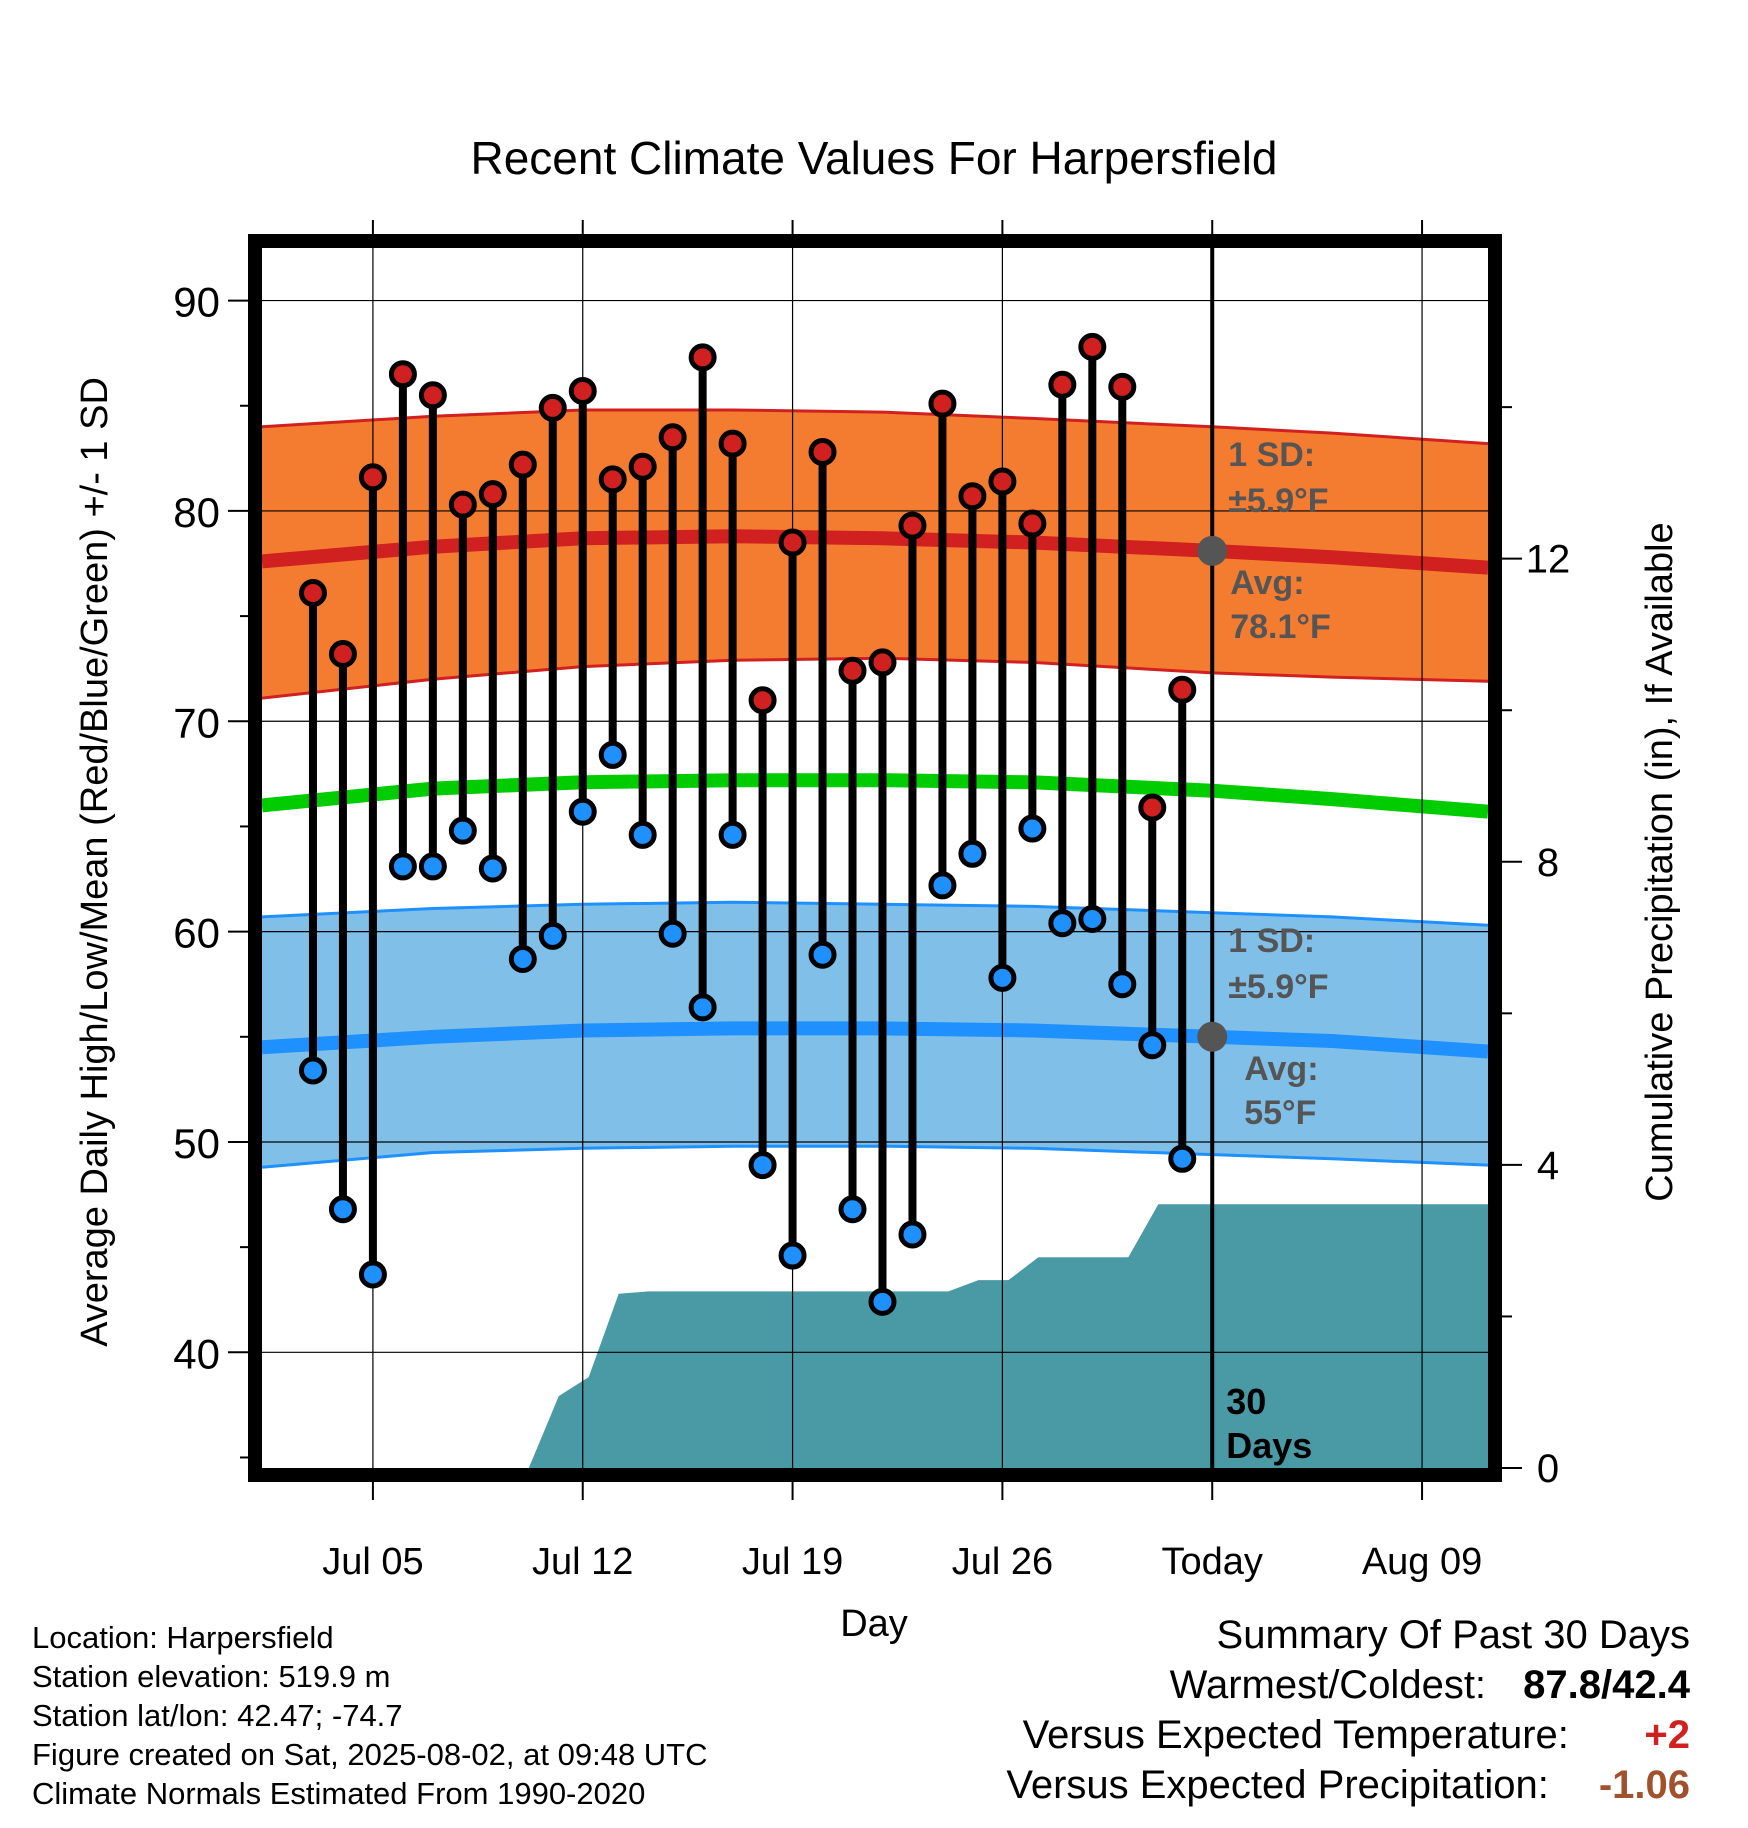 Image resolution: width=1748 pixels, height=1828 pixels. I want to click on y-tick-label: 40, so click(196, 1353).